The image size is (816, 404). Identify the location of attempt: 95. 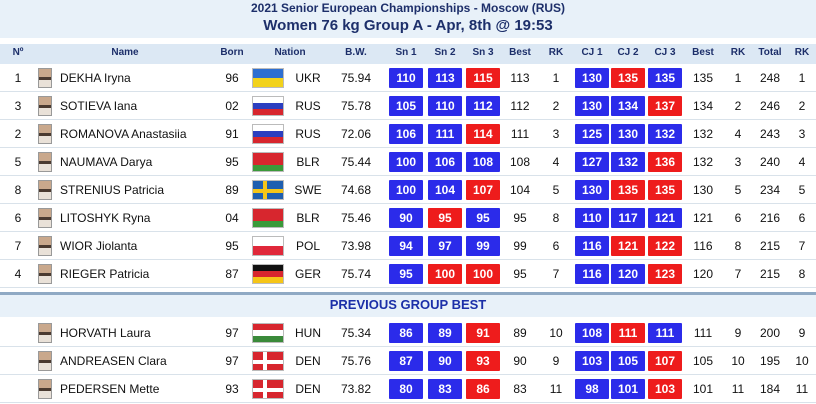
(406, 274).